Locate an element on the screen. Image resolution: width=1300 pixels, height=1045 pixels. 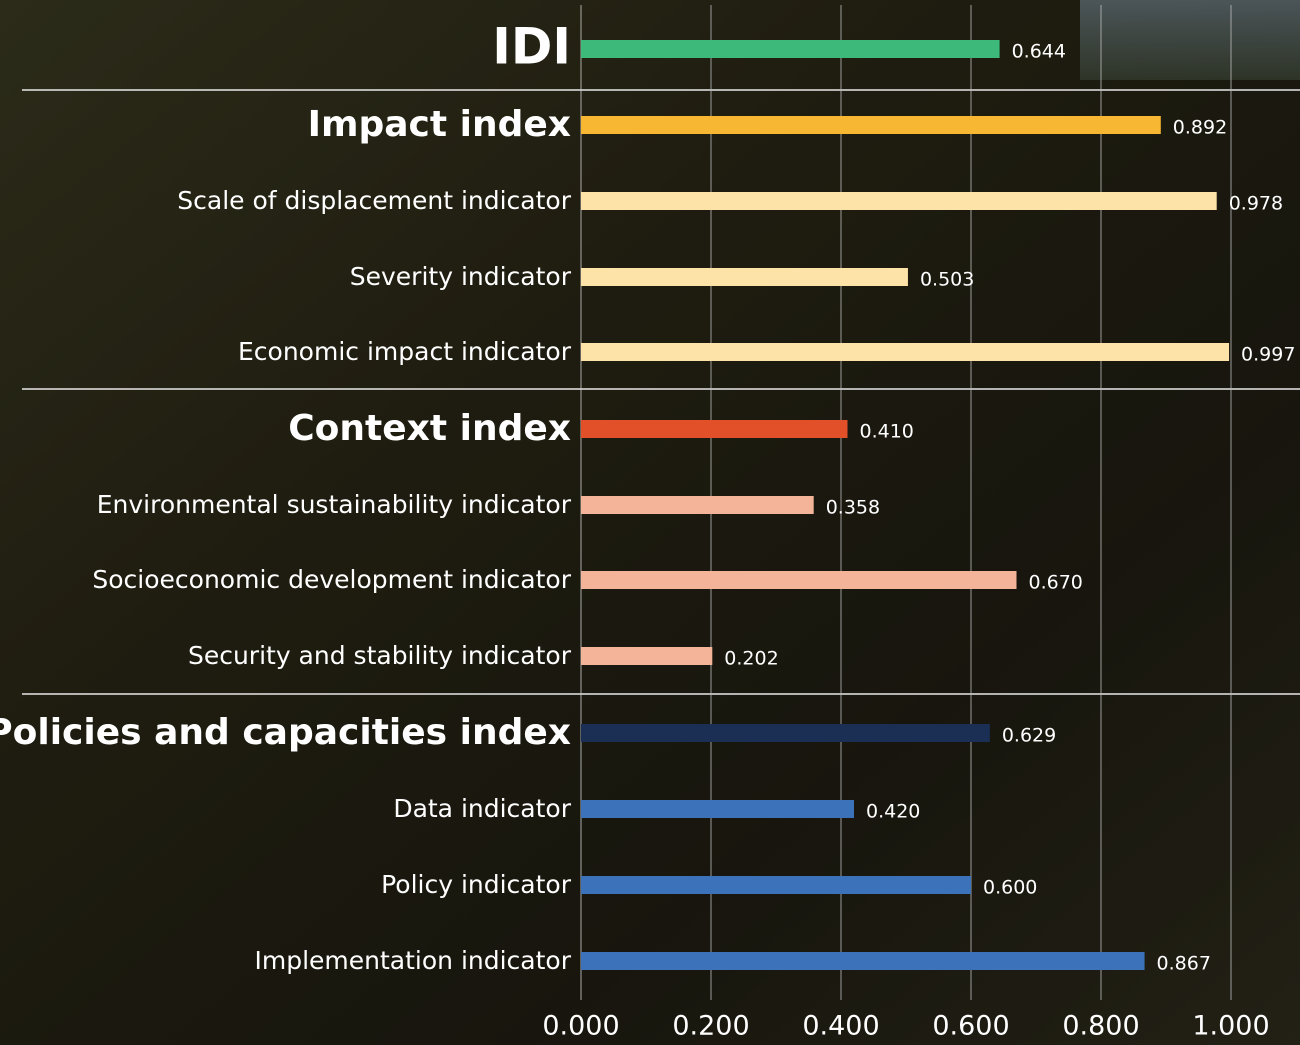
x-tick-label: 0.200 is located at coordinates (710, 1026).